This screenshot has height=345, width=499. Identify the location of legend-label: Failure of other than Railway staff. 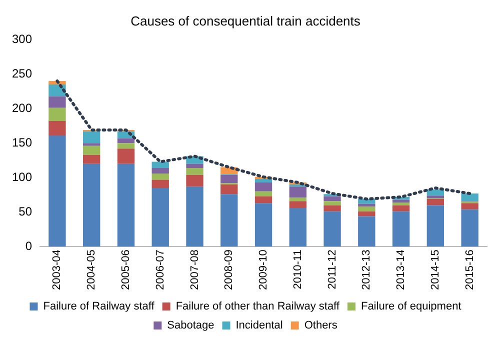
(258, 306).